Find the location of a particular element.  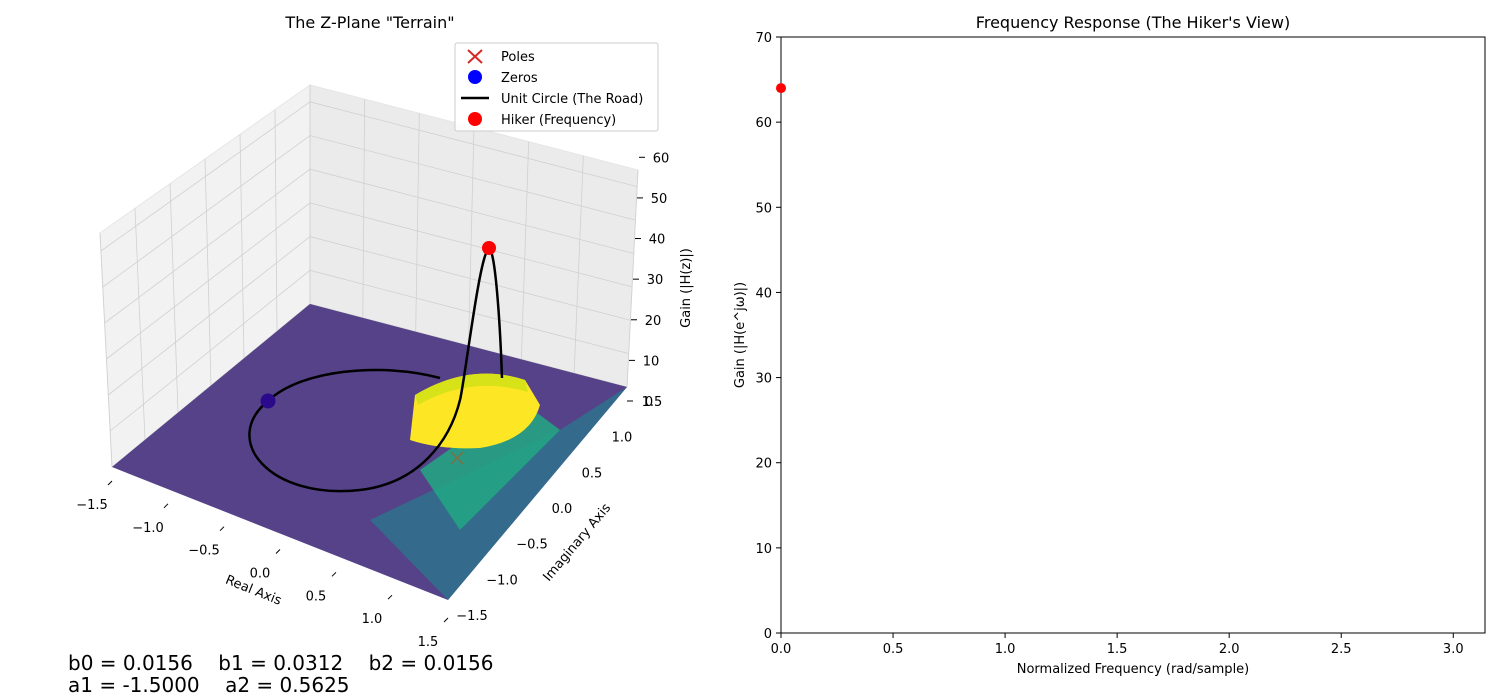

zero-marker is located at coordinates (268, 401).